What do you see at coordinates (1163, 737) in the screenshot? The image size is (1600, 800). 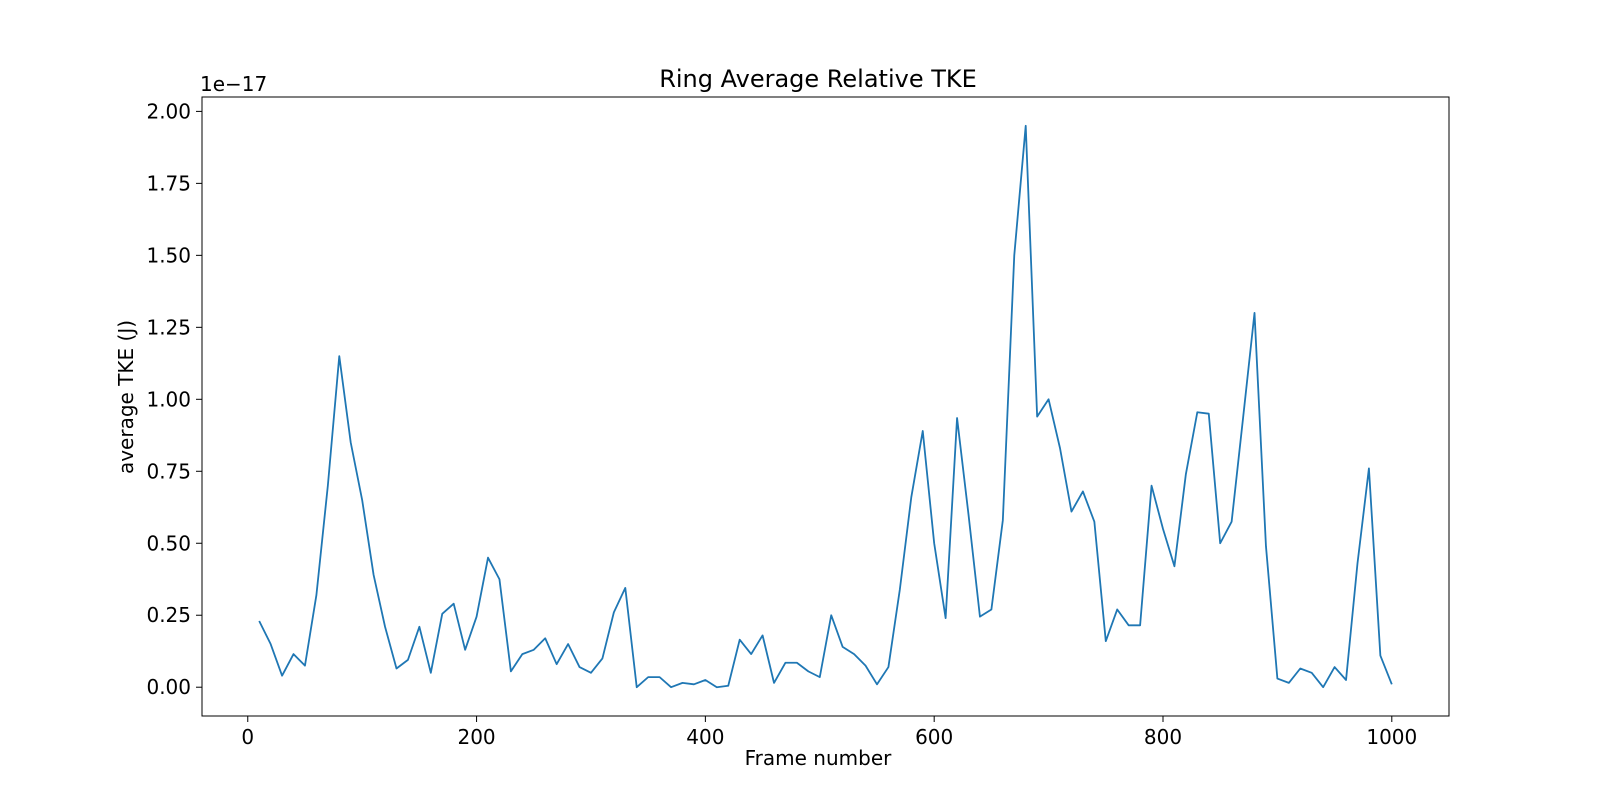 I see `x-tick-label: 800` at bounding box center [1163, 737].